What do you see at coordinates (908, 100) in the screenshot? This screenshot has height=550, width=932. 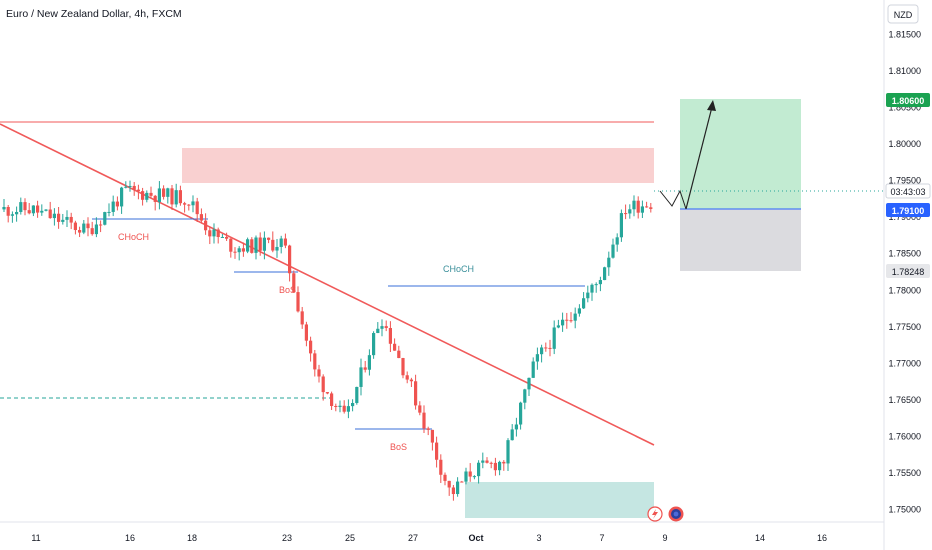 I see `target-price-badge` at bounding box center [908, 100].